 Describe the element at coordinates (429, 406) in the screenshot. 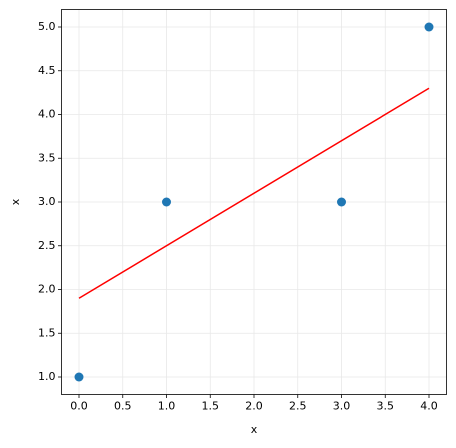

I see `x-tick-label: 4.0` at that location.